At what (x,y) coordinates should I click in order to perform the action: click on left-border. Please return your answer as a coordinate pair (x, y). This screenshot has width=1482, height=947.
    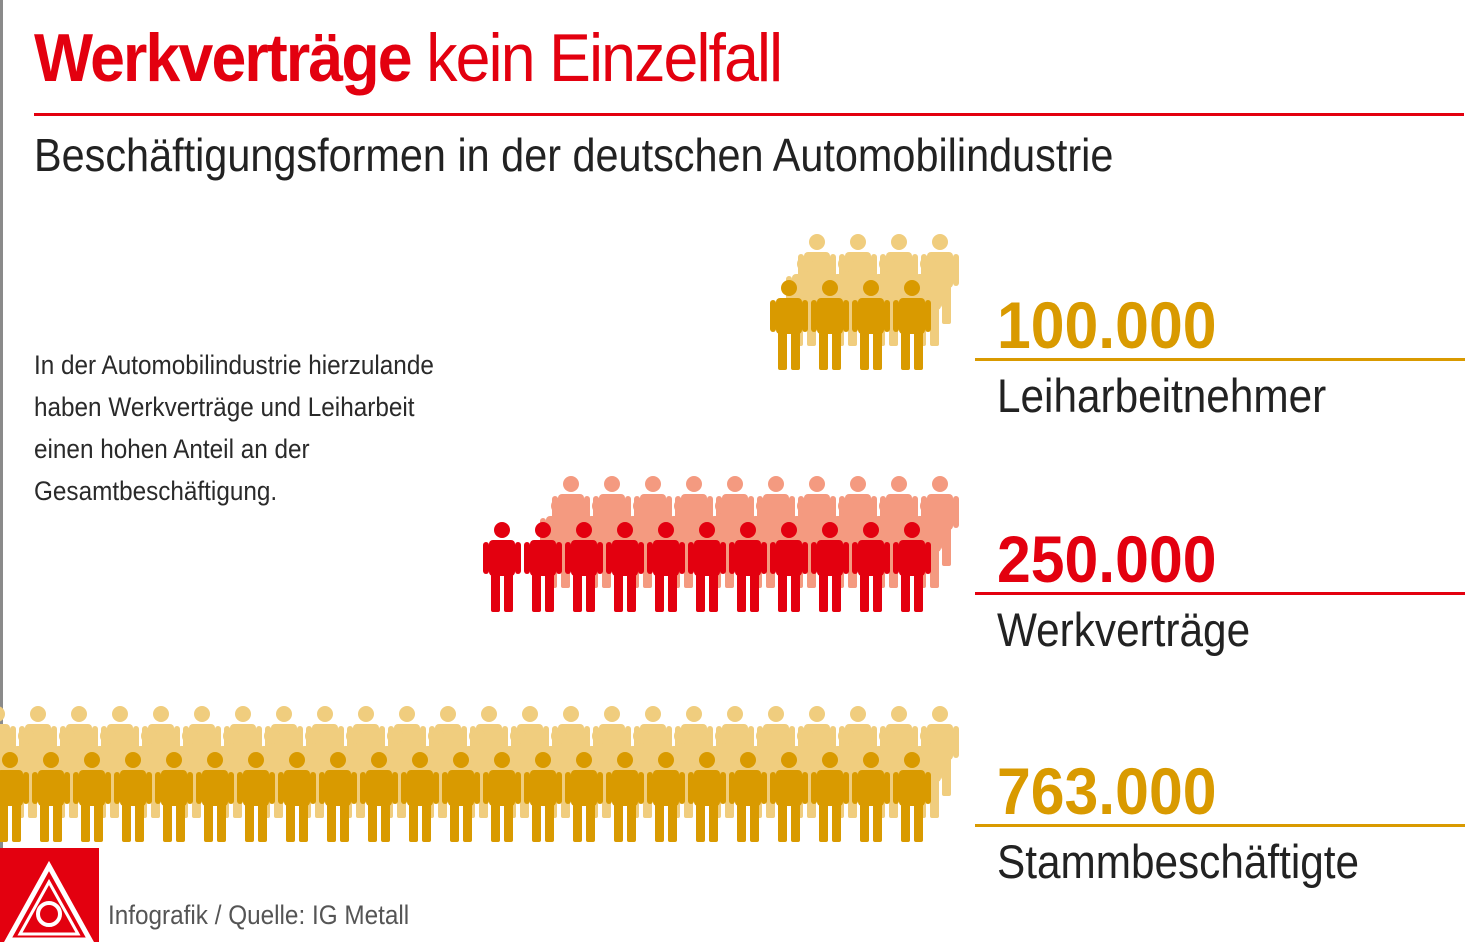
    Looking at the image, I should click on (1, 471).